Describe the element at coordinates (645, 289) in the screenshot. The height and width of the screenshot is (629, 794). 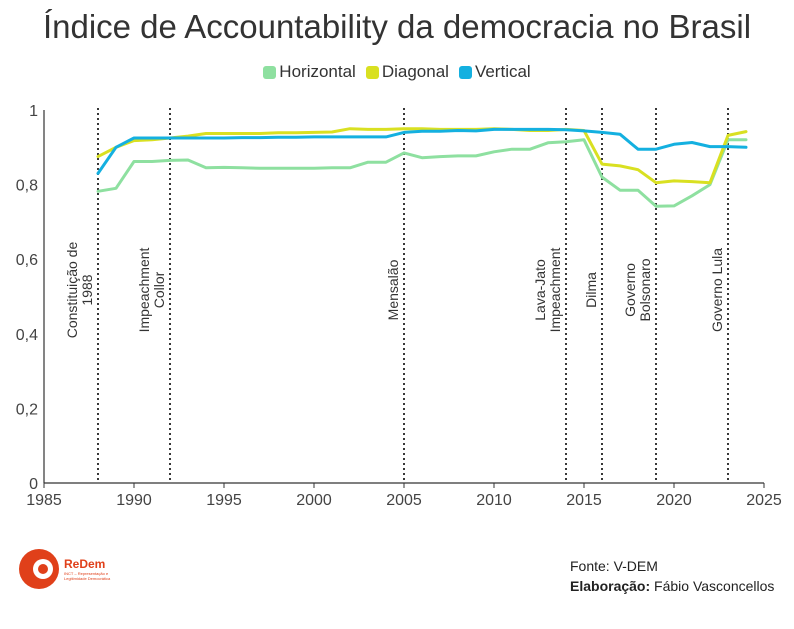
I see `event-label-line: Bolsonaro` at that location.